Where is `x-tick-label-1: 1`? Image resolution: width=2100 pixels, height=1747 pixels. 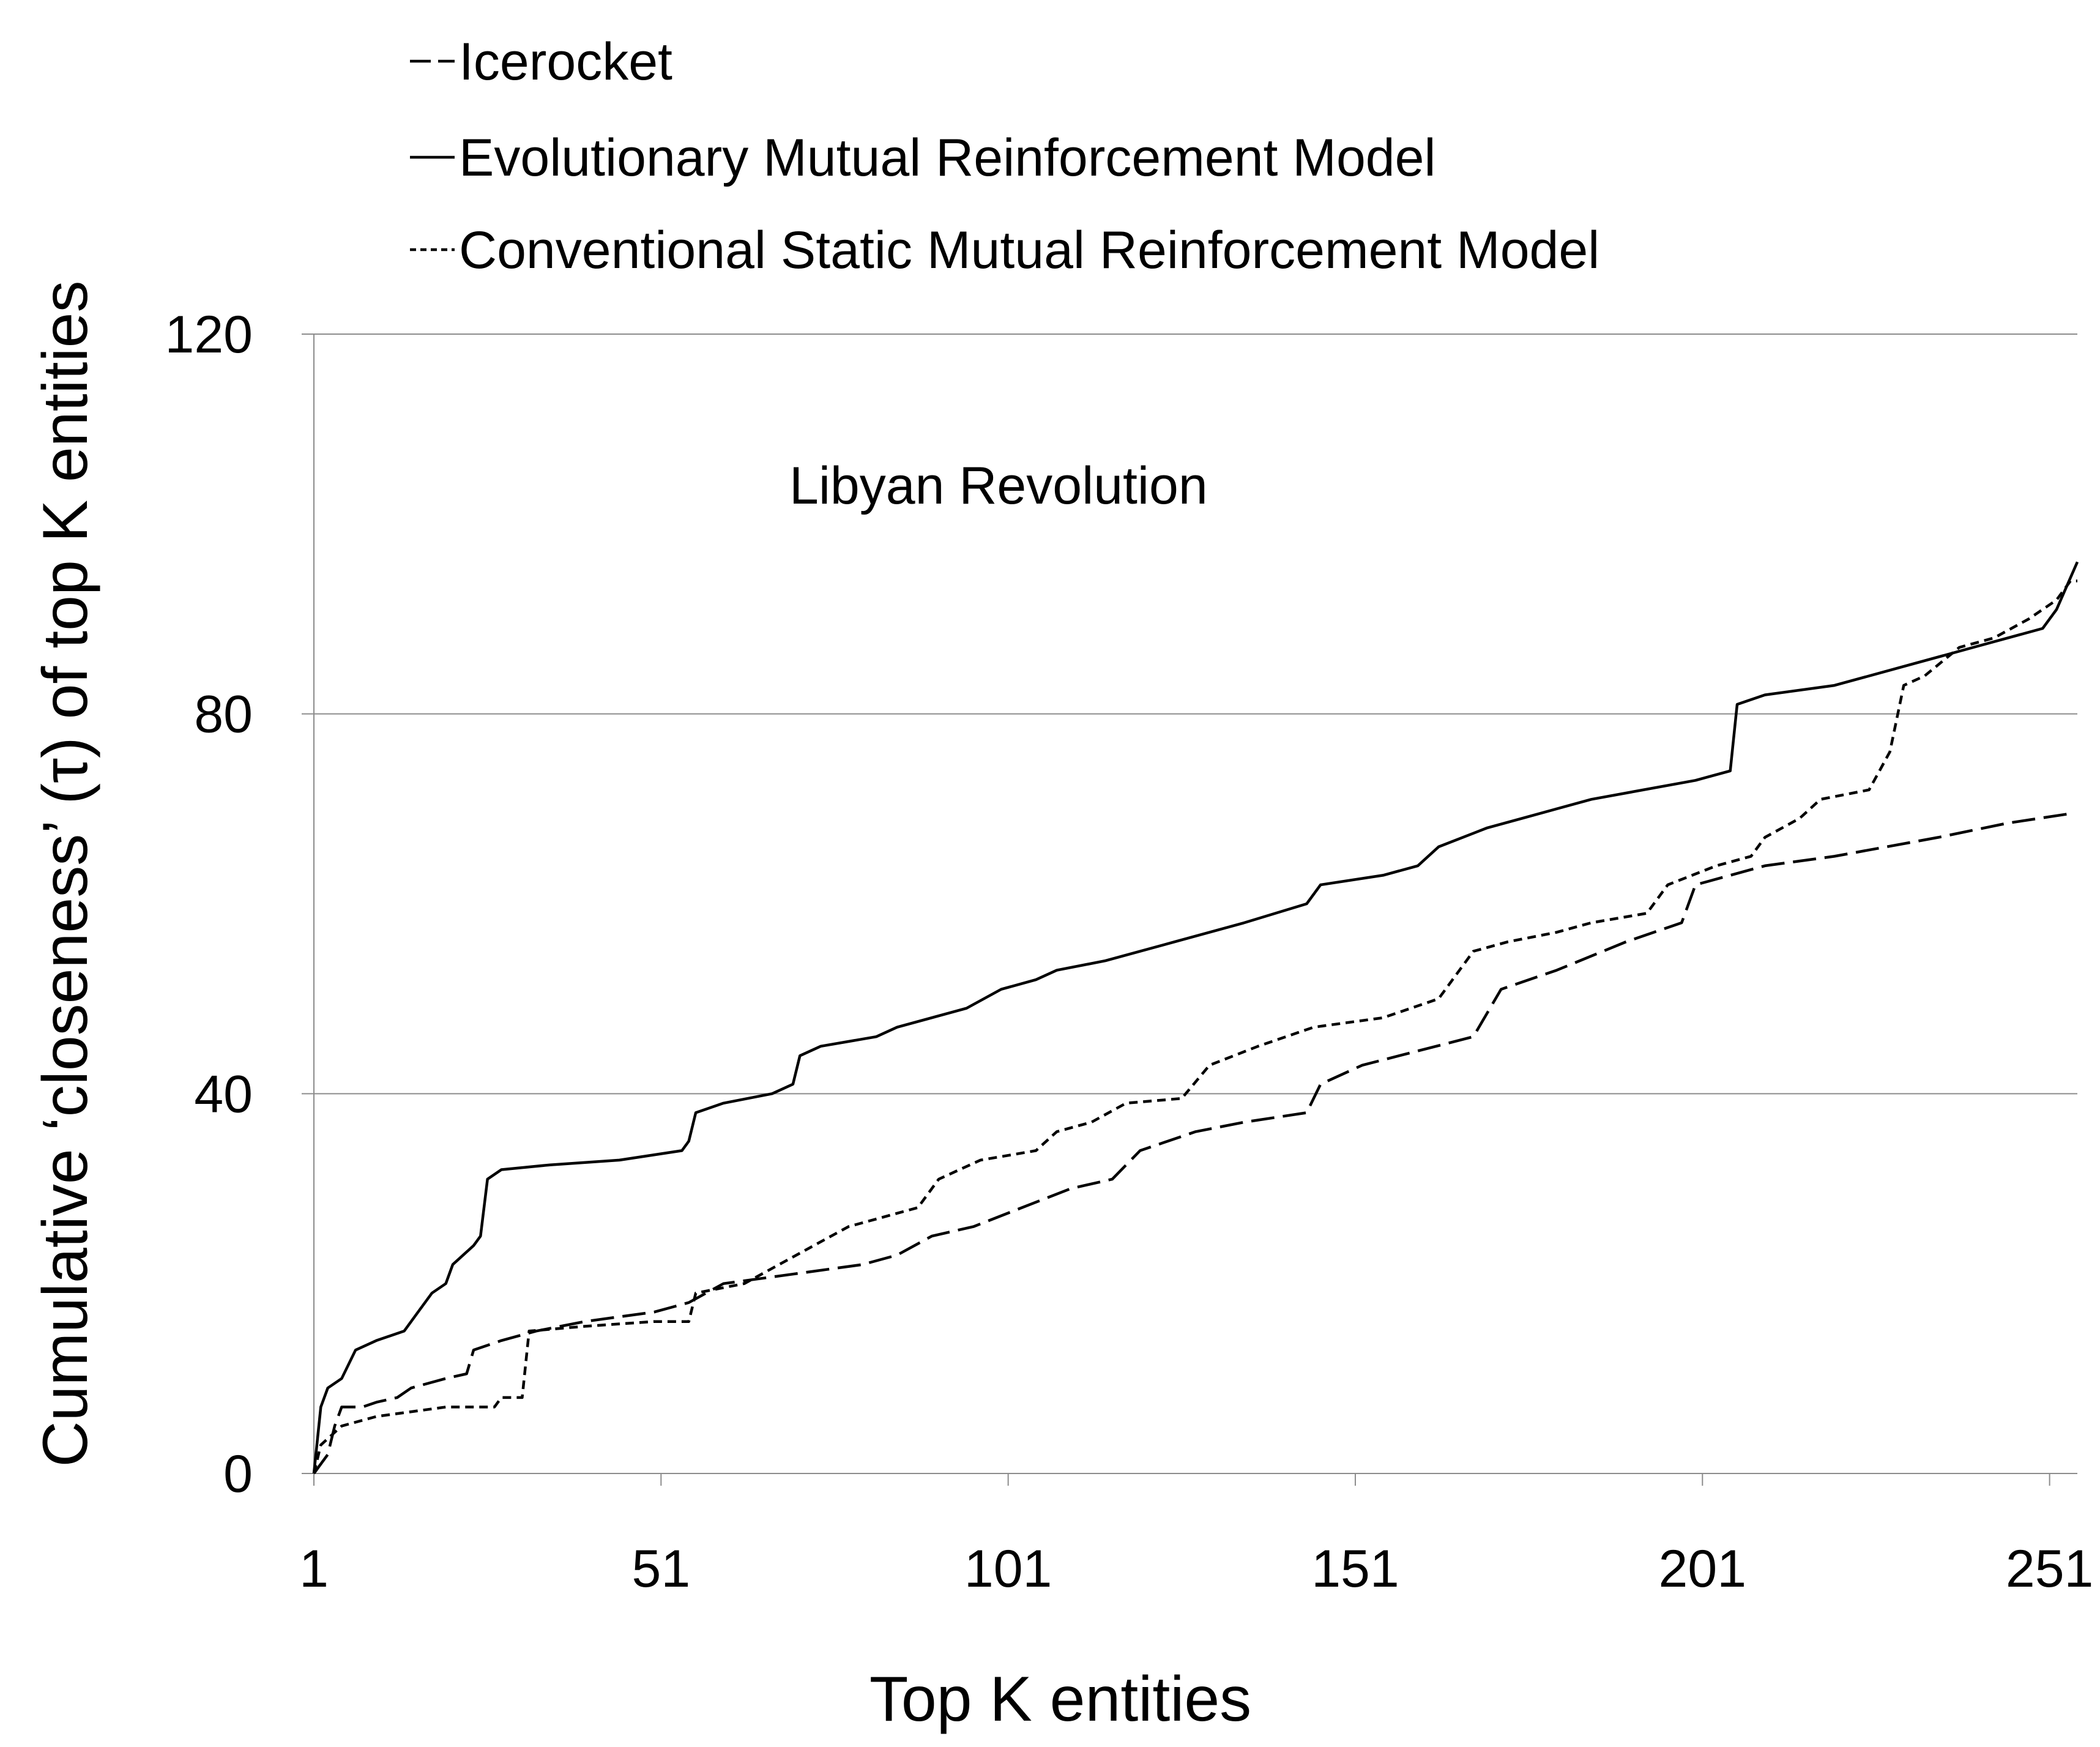 x-tick-label-1: 1 is located at coordinates (314, 1569).